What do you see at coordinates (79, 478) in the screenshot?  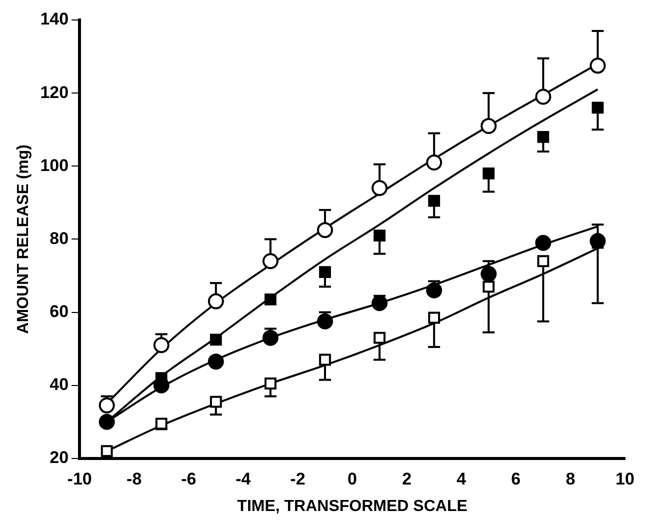 I see `x-tick-label: -10` at bounding box center [79, 478].